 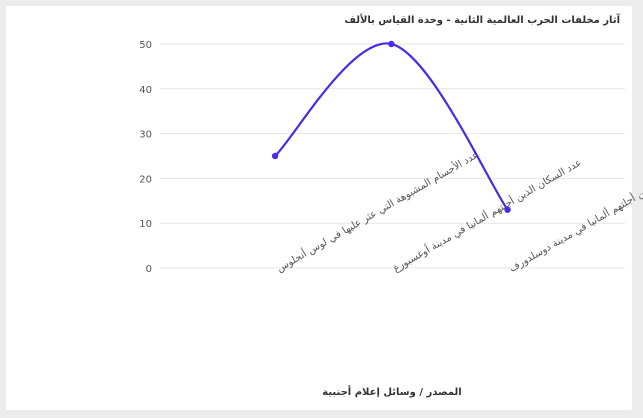 I want to click on y-tick-label: 10, so click(x=145, y=224).